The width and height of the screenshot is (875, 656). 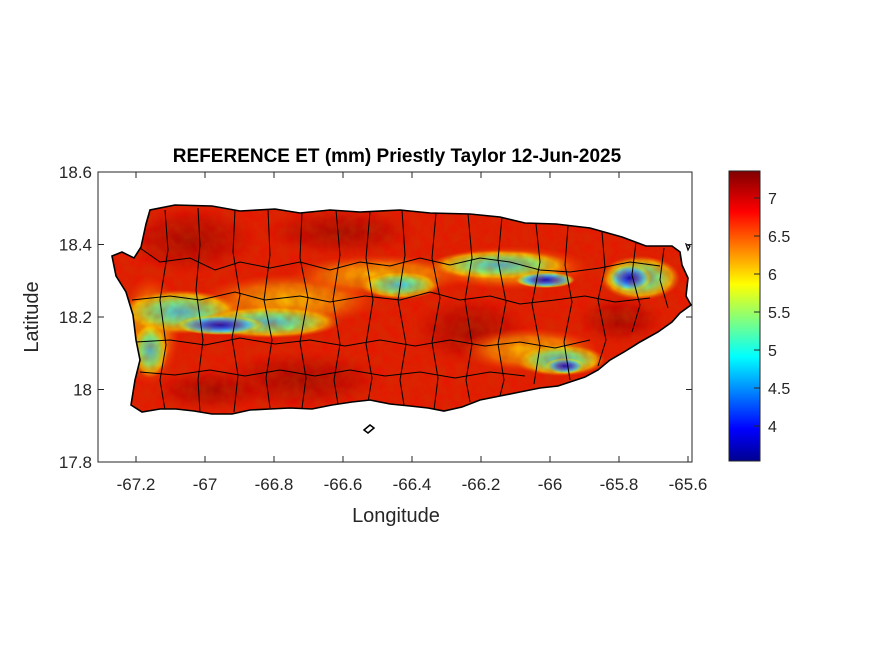 What do you see at coordinates (688, 484) in the screenshot?
I see `x-tick-label: -65.6` at bounding box center [688, 484].